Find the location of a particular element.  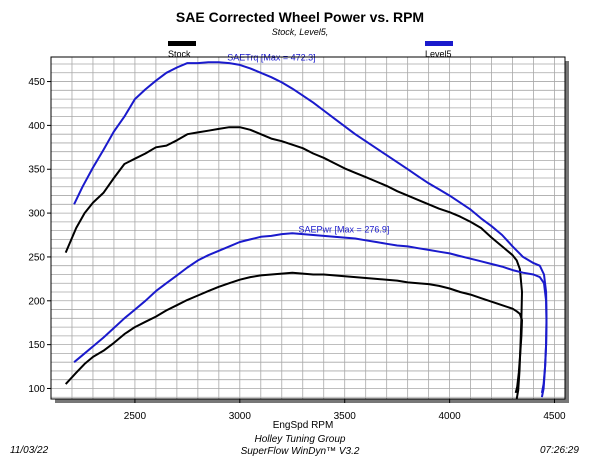

x-tick-label: 2500 is located at coordinates (135, 416).